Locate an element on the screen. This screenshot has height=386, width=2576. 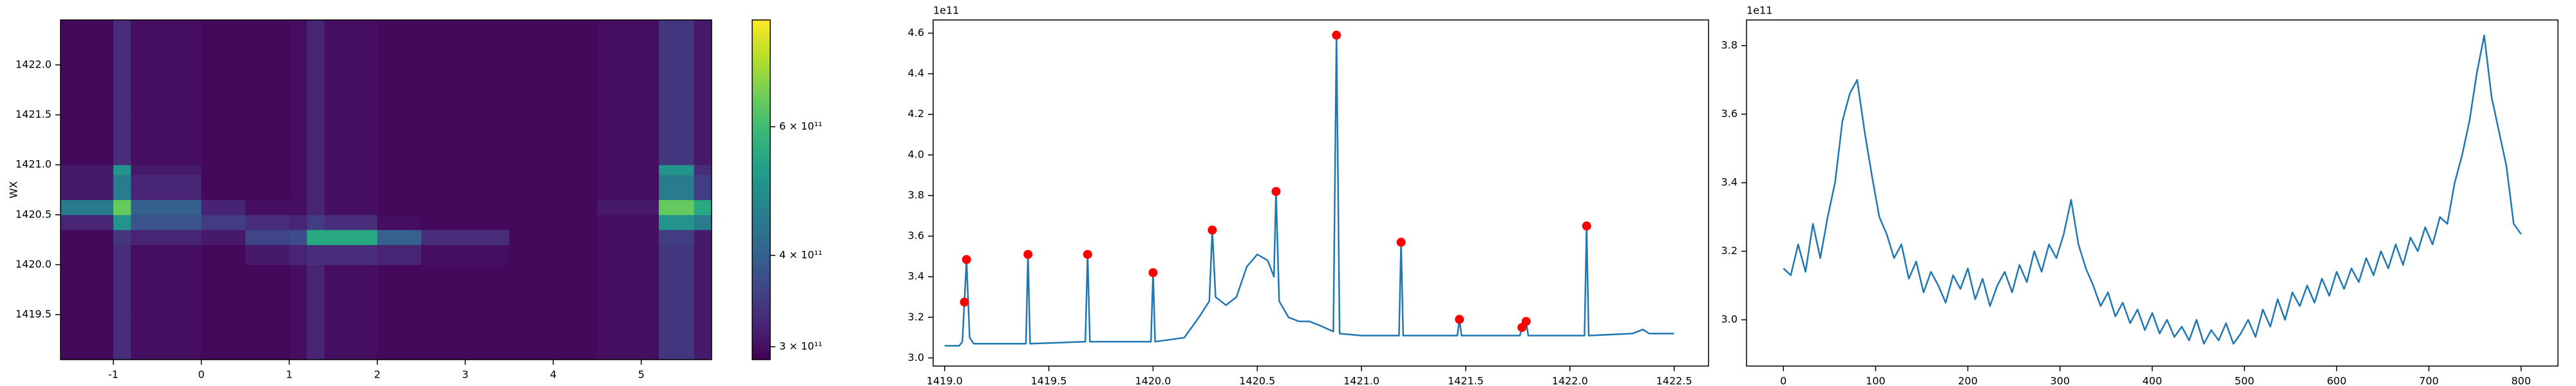
y-tick-label: 4.6 is located at coordinates (916, 32).